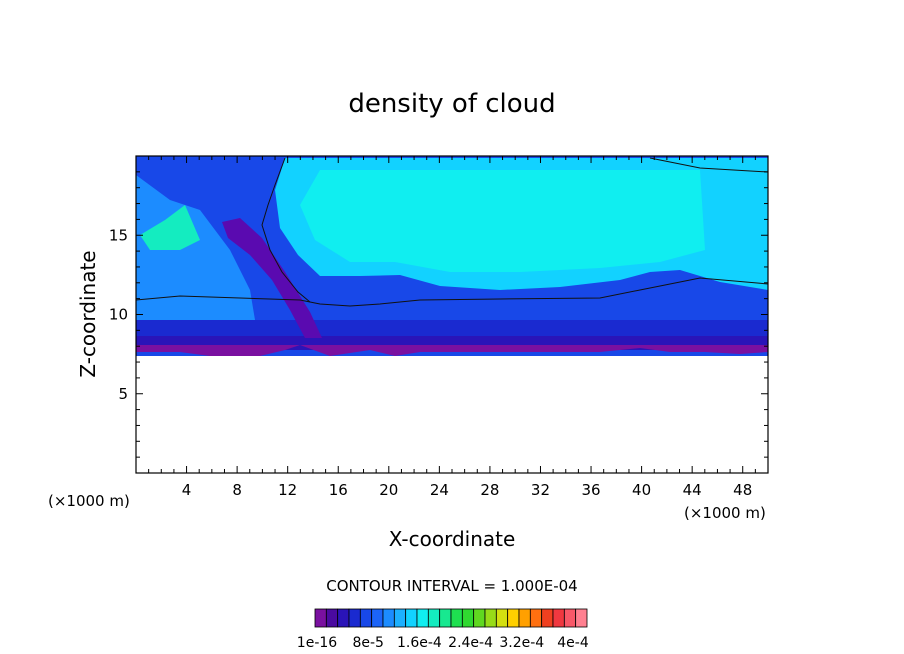  I want to click on slanted-cloud-band, so click(272, 278).